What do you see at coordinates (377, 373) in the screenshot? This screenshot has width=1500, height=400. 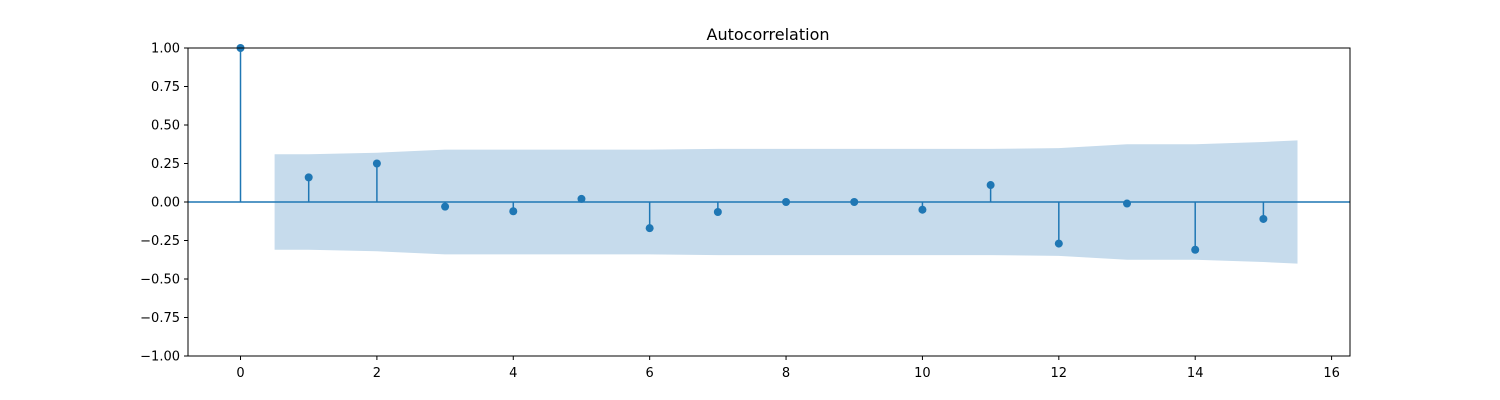 I see `x-tick-label: 2` at bounding box center [377, 373].